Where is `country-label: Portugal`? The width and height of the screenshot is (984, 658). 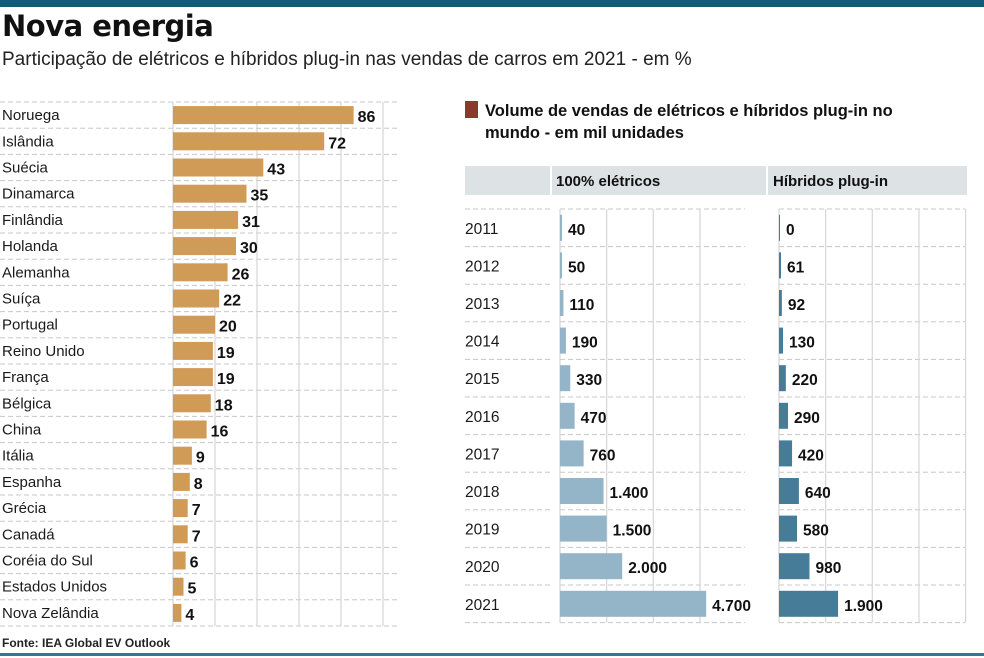 country-label: Portugal is located at coordinates (30, 325).